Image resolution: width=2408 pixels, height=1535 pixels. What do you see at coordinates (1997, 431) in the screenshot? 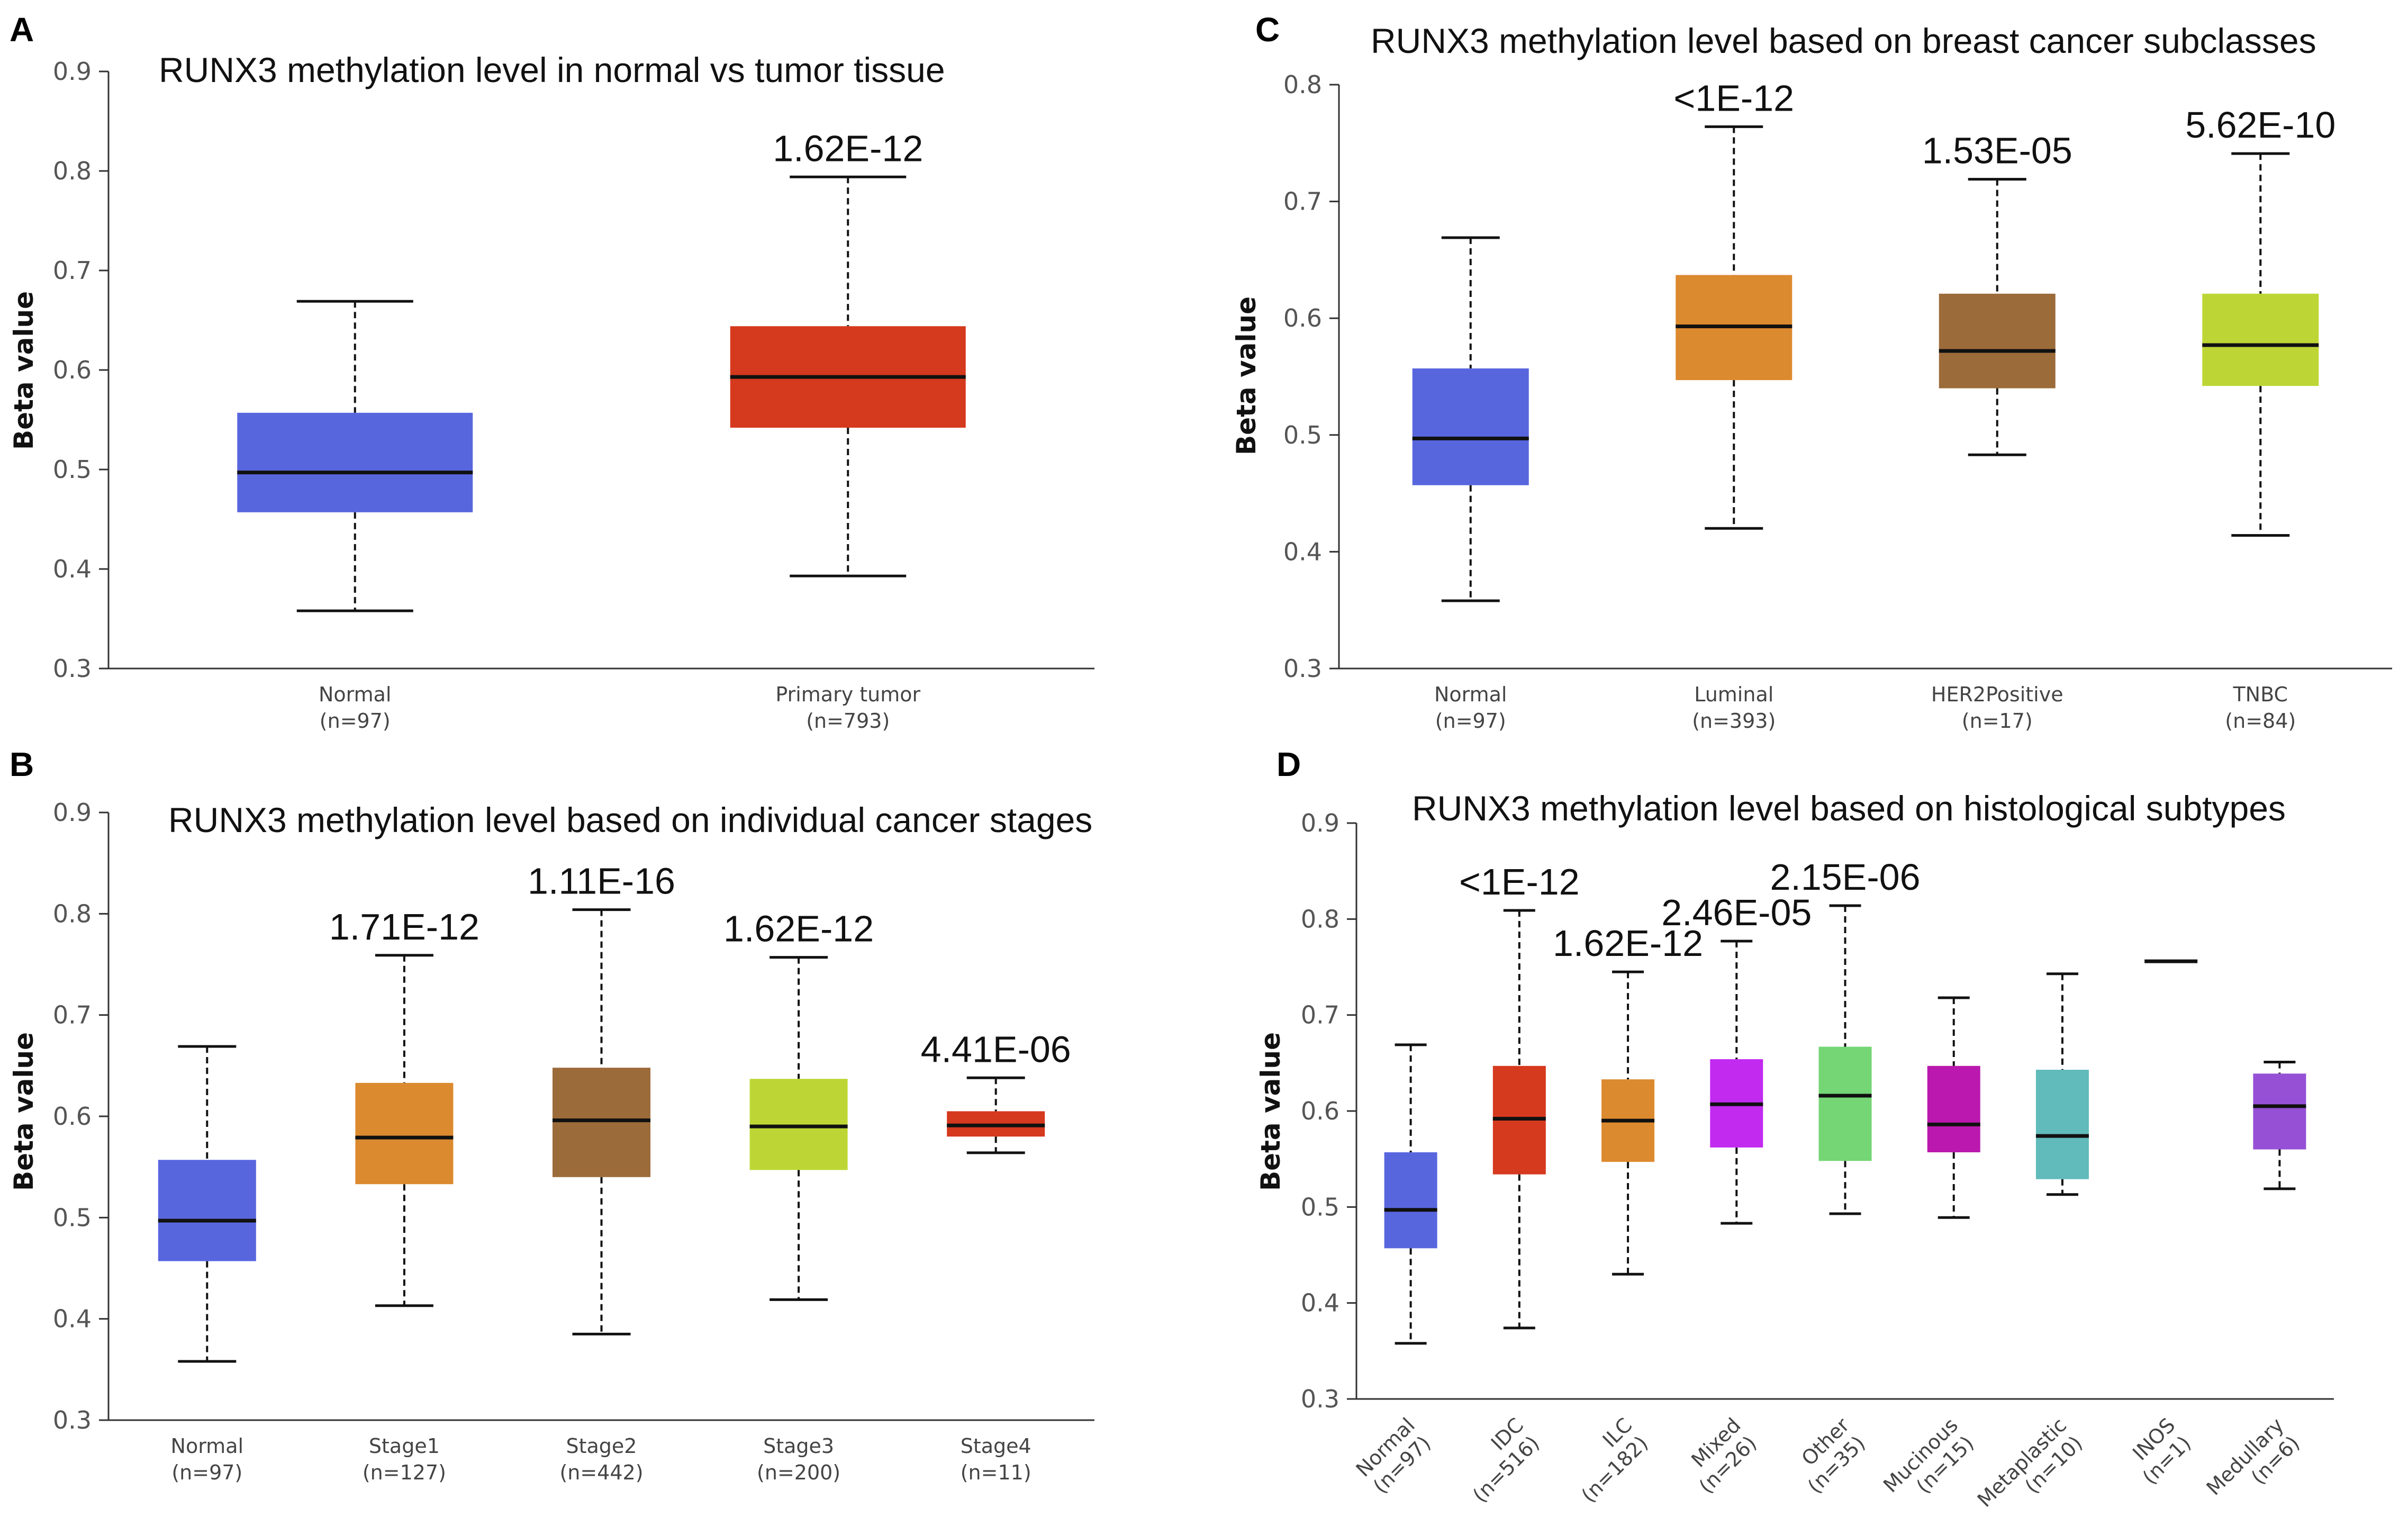
I see `box-group-her2positive: 1.53E-05 HER2Positive (n=17)` at bounding box center [1997, 431].